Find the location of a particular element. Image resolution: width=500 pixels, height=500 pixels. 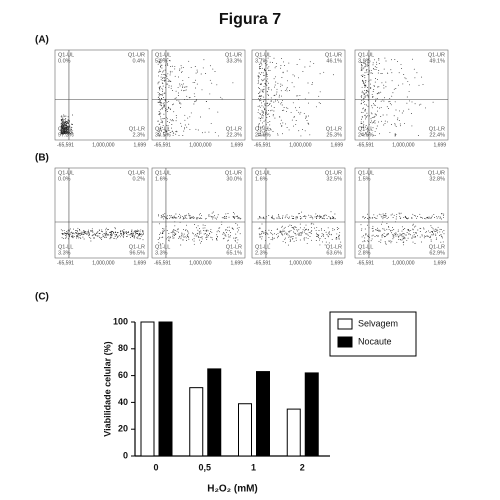

quadrant-name: Q1-UR is located at coordinates (333, 173).